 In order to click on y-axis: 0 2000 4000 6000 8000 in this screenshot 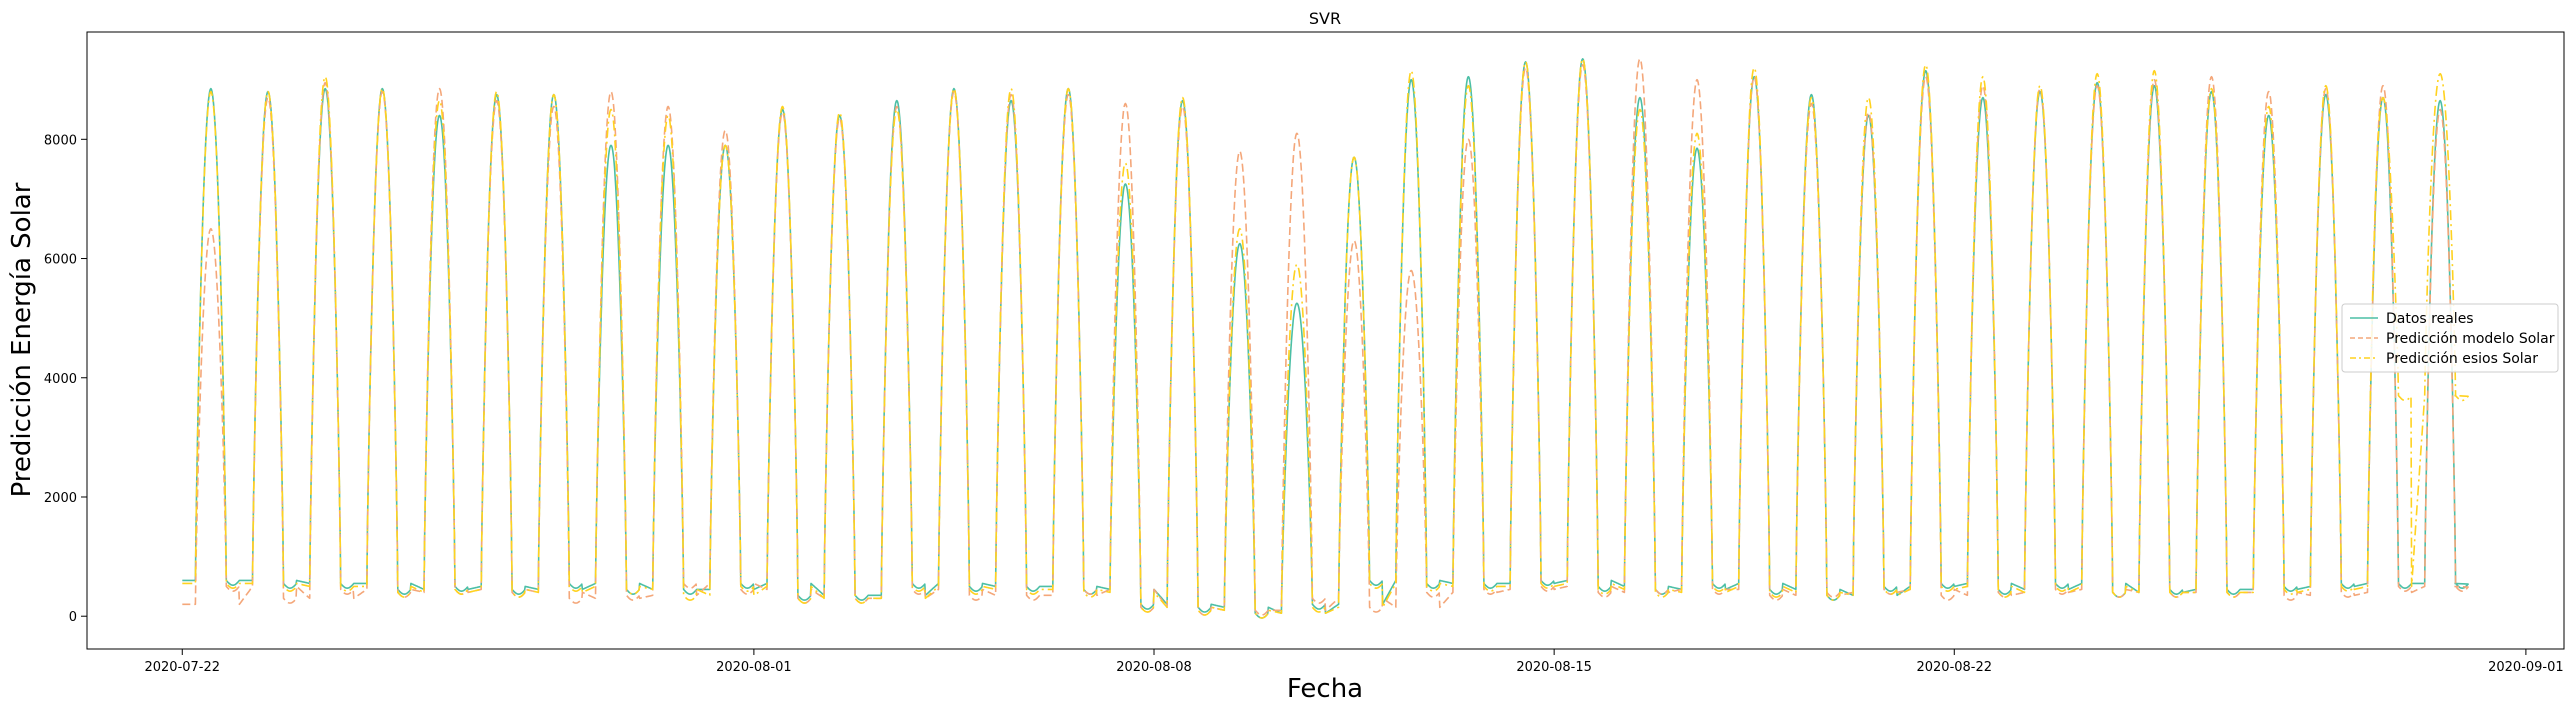, I will do `click(65, 379)`.